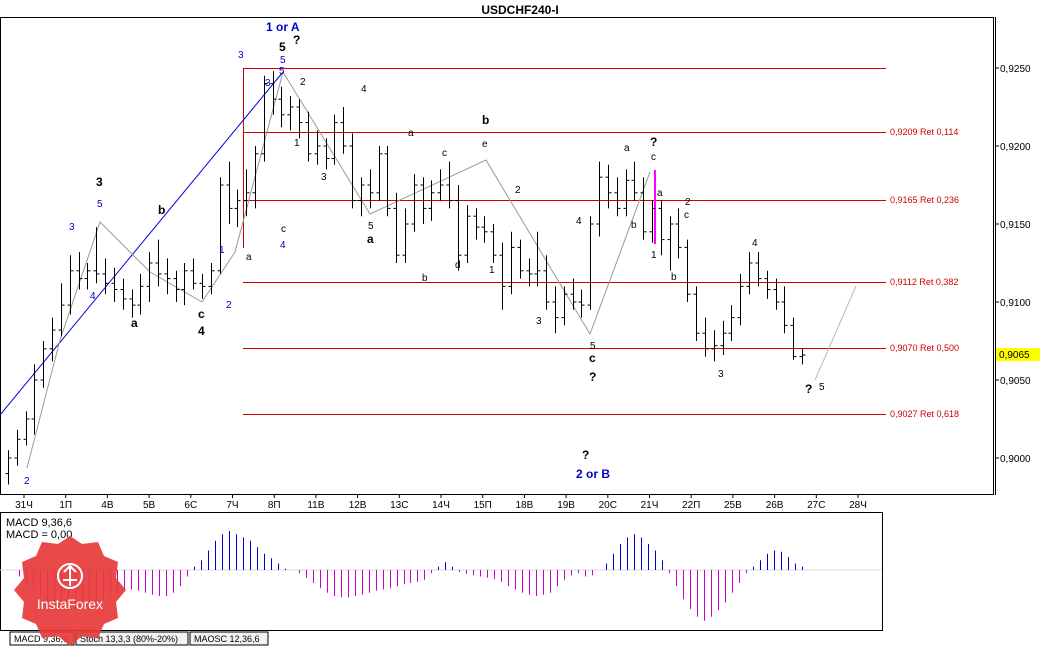 The width and height of the screenshot is (1040, 661). Describe the element at coordinates (41, 639) in the screenshot. I see `tab-macd-label: MACD 9,36,6` at that location.